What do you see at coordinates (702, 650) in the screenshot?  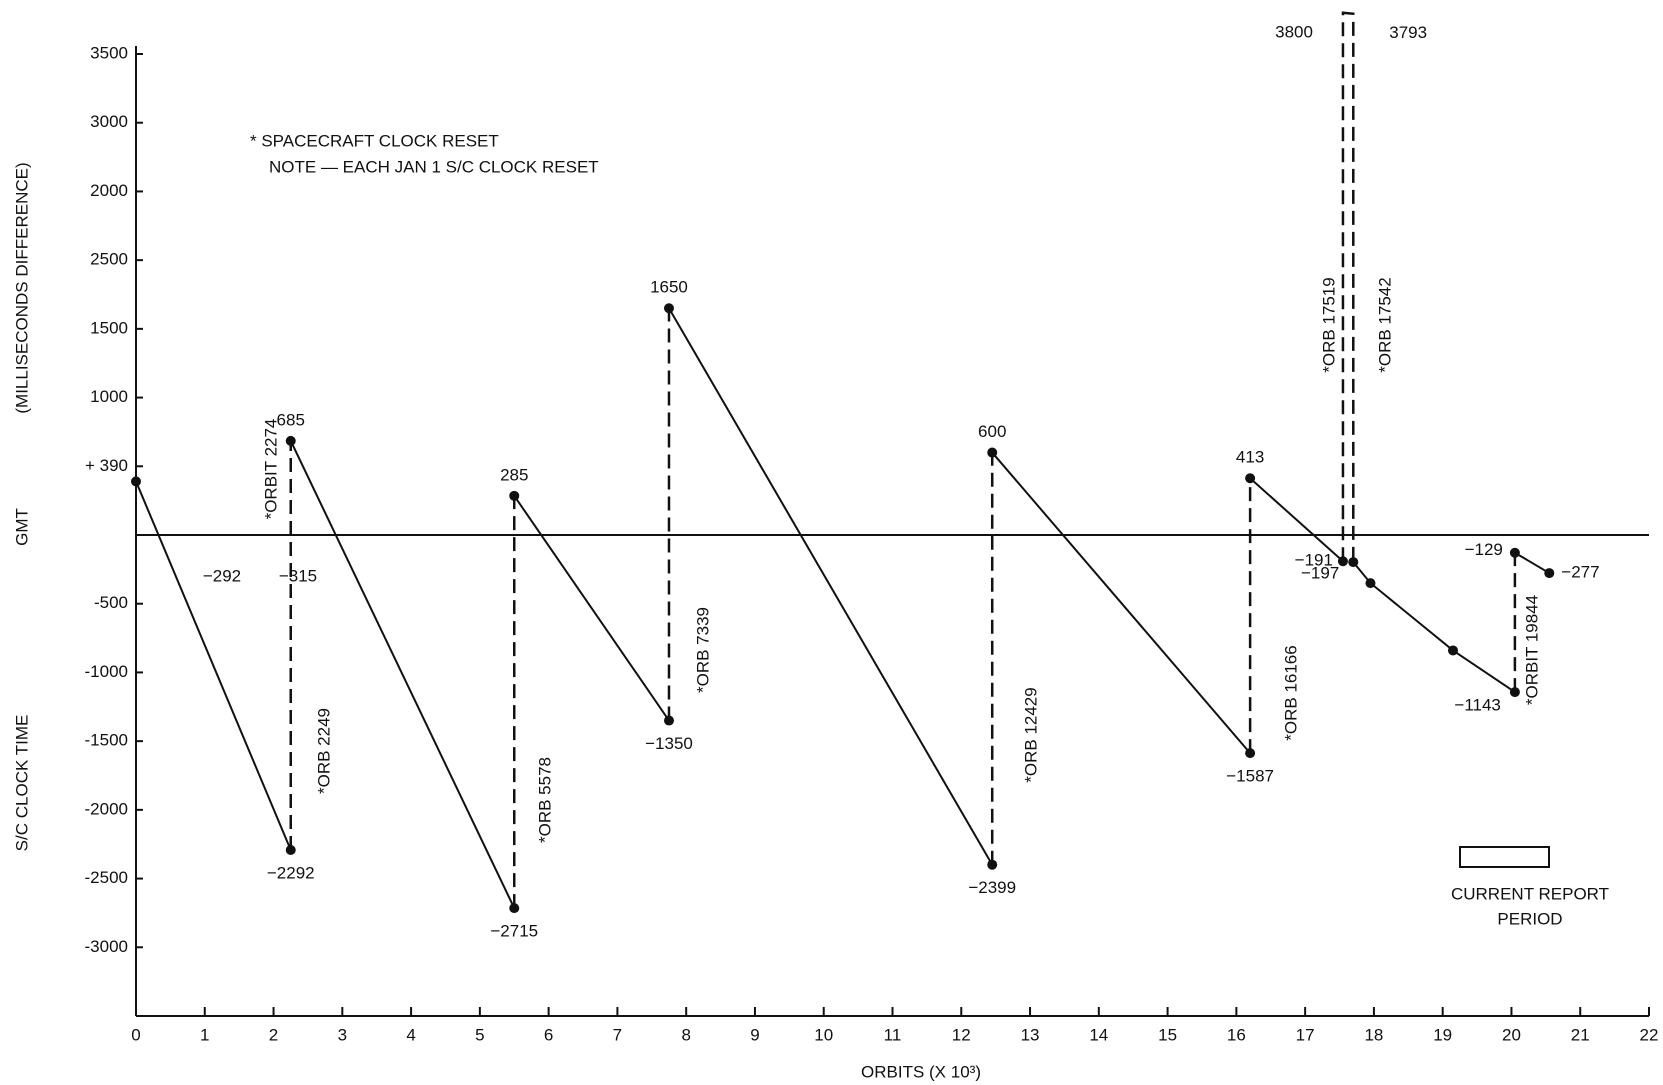 I see `annotation: *ORB 7339` at bounding box center [702, 650].